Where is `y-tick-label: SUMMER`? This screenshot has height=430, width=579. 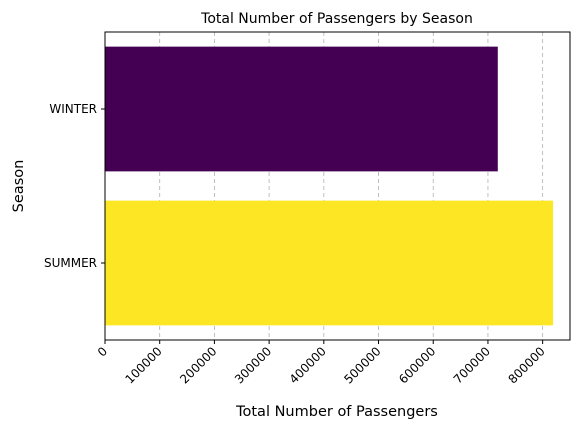 y-tick-label: SUMMER is located at coordinates (70, 263).